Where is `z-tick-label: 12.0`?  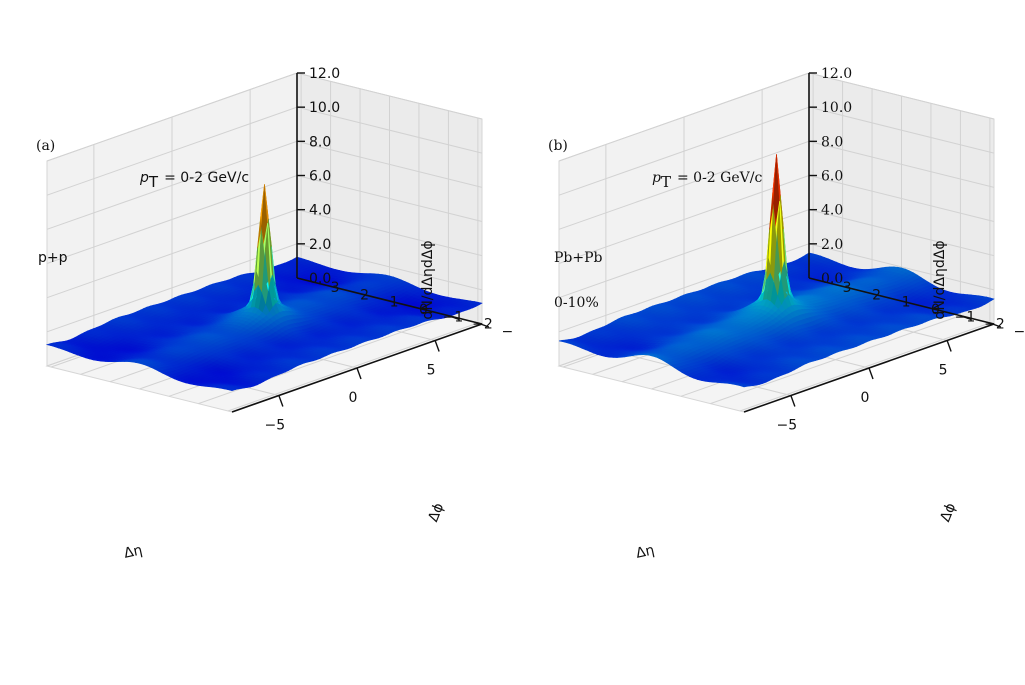
z-tick-label: 12.0 is located at coordinates (324, 74).